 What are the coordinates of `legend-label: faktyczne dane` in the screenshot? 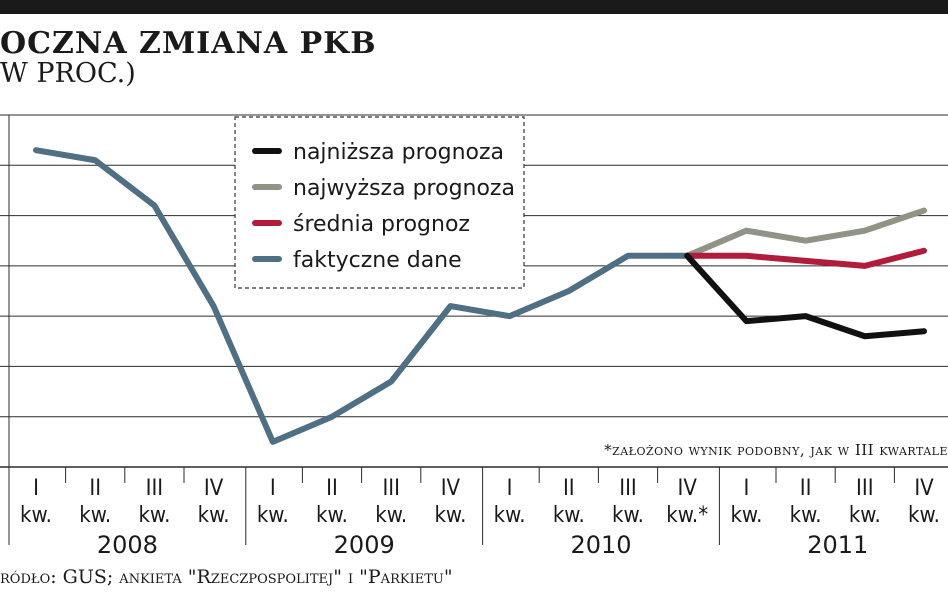 It's located at (377, 260).